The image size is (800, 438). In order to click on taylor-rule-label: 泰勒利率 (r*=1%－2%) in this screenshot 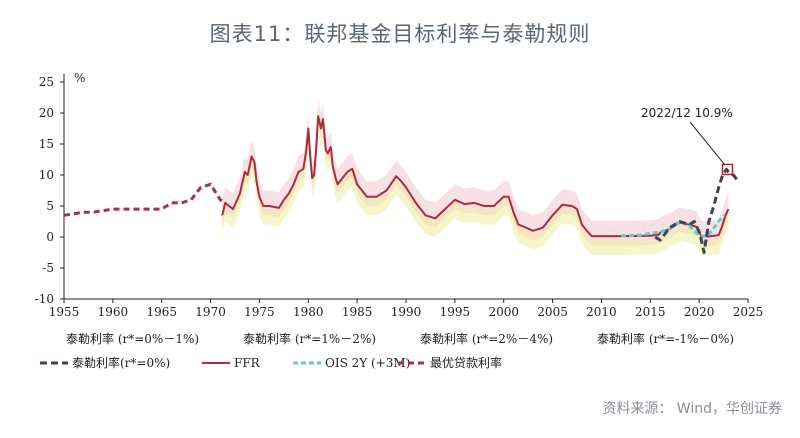, I will do `click(309, 338)`.